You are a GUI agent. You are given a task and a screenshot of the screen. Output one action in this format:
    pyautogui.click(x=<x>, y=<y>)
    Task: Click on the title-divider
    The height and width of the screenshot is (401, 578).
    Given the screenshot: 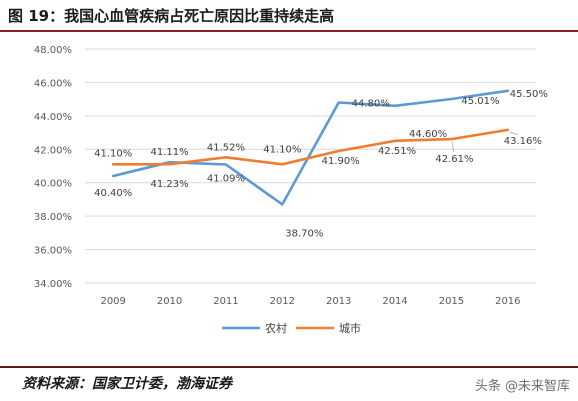 What is the action you would take?
    pyautogui.click(x=289, y=31)
    